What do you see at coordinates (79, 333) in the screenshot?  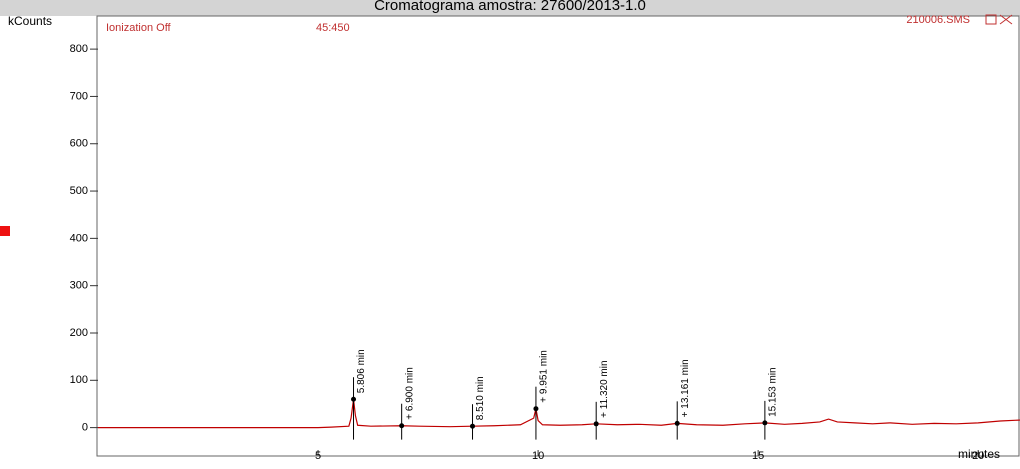 I see `y-tick-label: 200` at bounding box center [79, 333].